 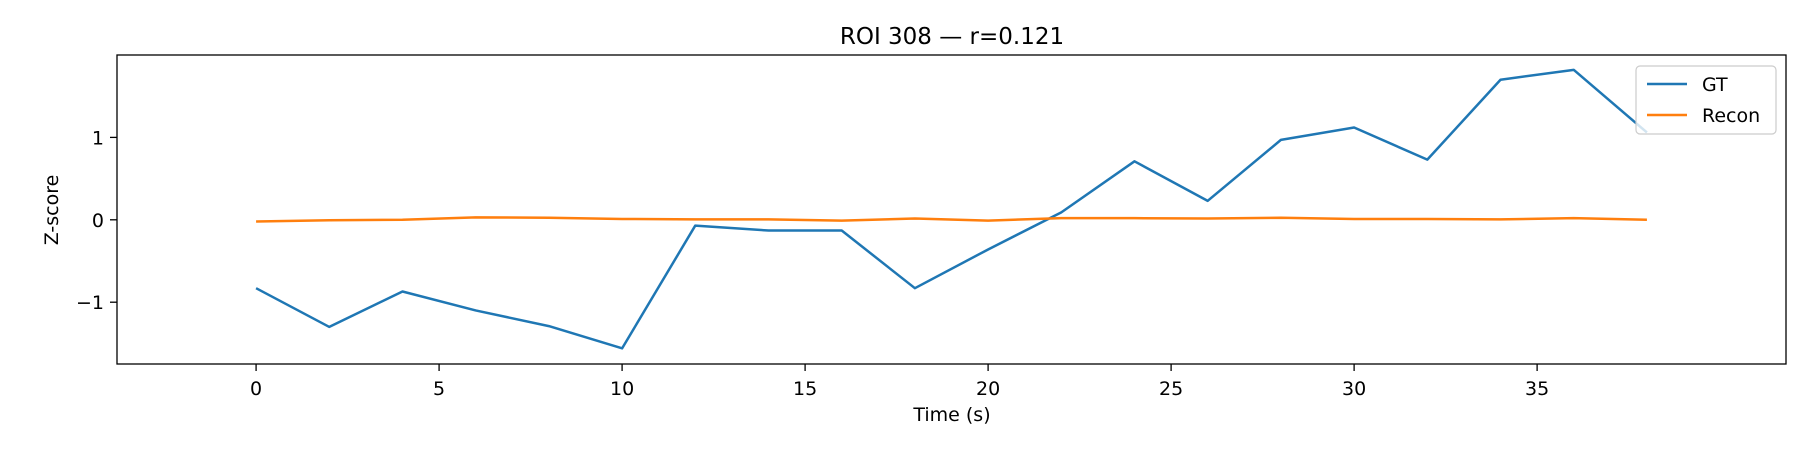 What do you see at coordinates (805, 389) in the screenshot?
I see `x-tick-label: 15` at bounding box center [805, 389].